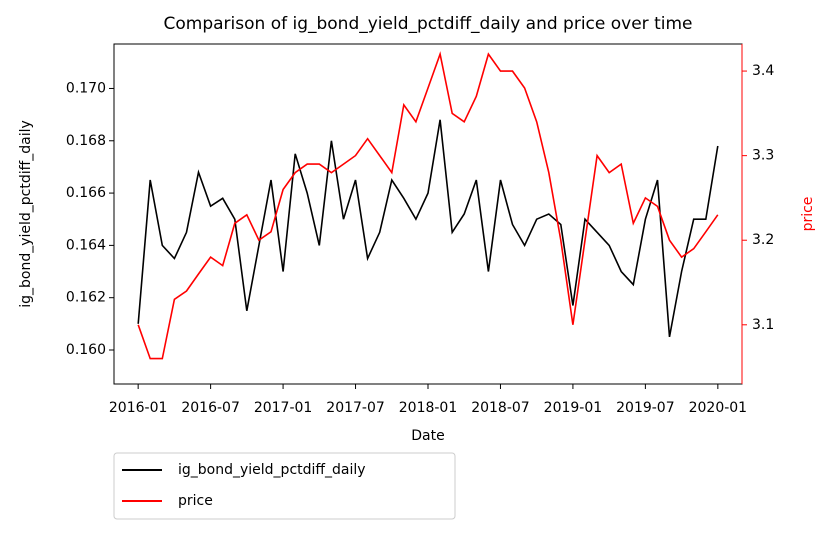  Describe the element at coordinates (86, 88) in the screenshot. I see `y-tick-label: 0.170` at that location.